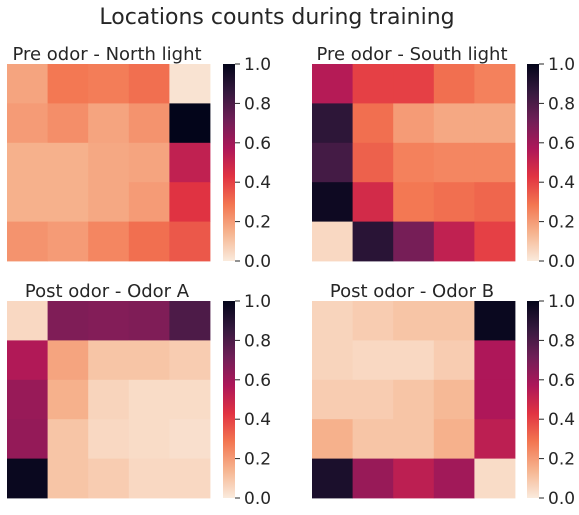  I want to click on panel-title: Post odor - Odor A, so click(107, 291).